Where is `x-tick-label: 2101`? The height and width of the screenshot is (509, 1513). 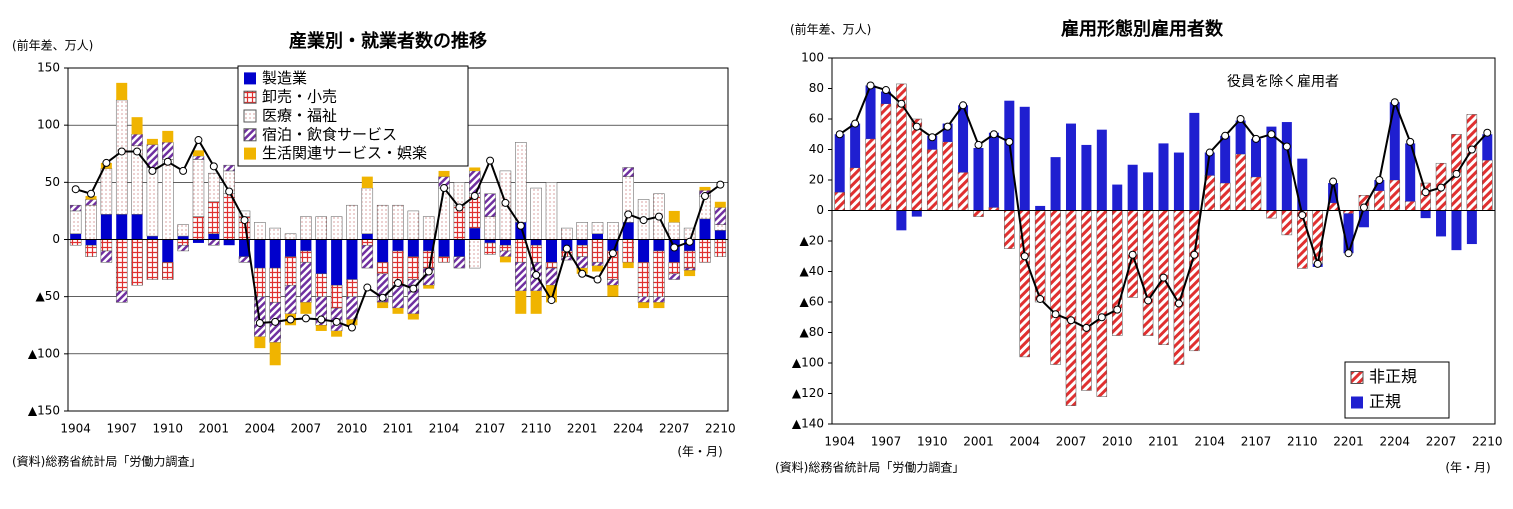
x-tick-label: 2101 is located at coordinates (398, 429).